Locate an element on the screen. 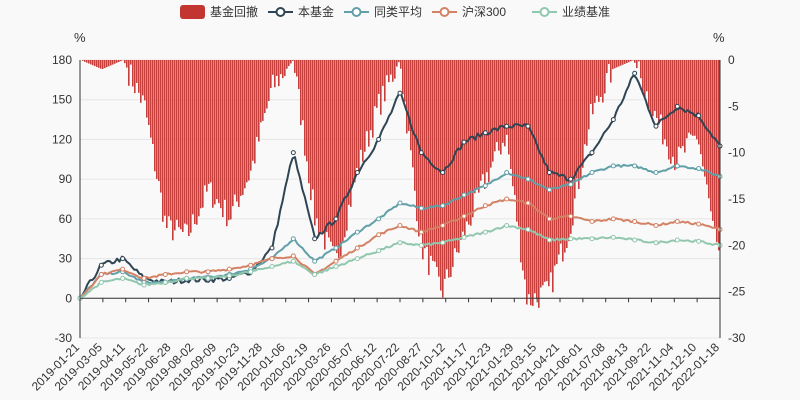 The height and width of the screenshot is (400, 800). legend-label: 基金回撤 is located at coordinates (234, 11).